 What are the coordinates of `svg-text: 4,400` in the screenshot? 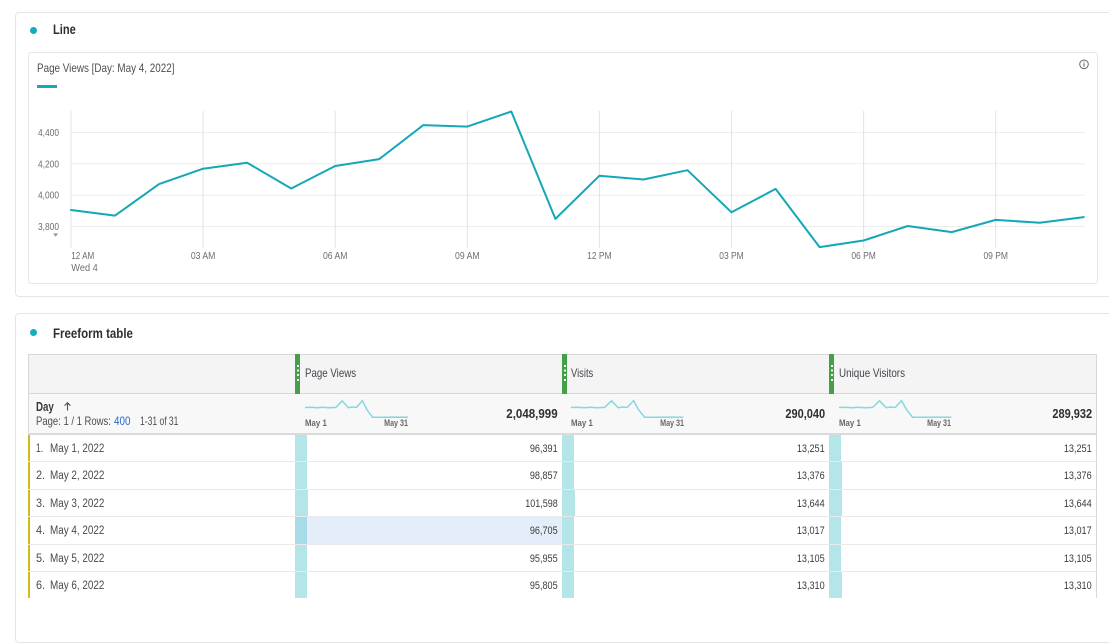 It's located at (48, 133).